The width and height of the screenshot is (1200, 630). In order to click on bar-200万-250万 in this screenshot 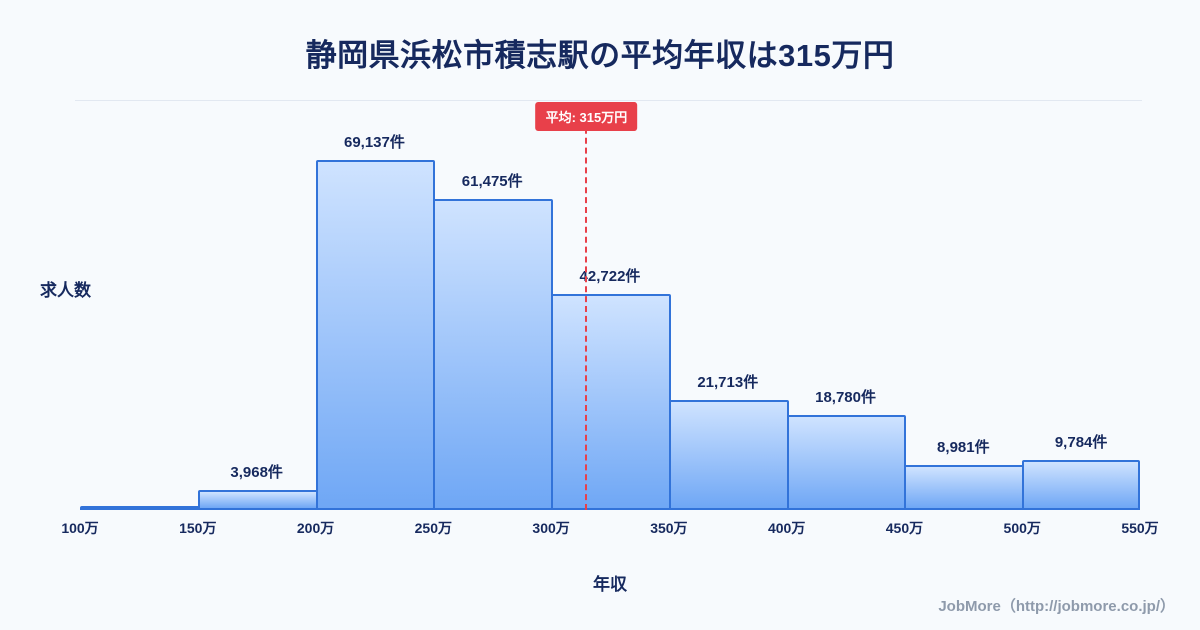, I will do `click(375, 335)`.